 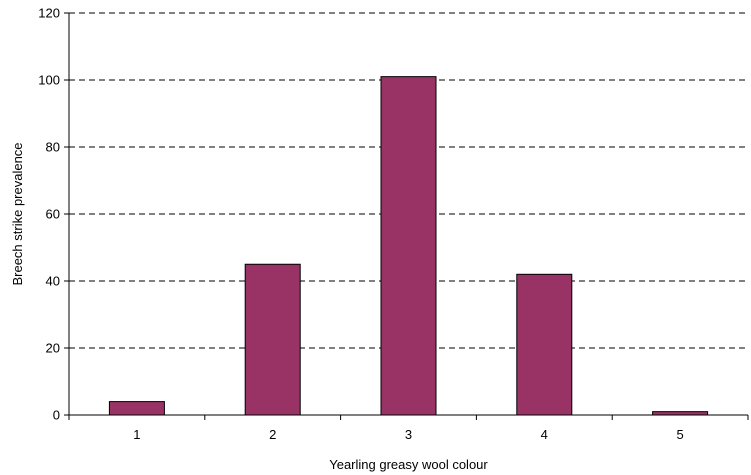 I want to click on x-axis-ticks: 1 2 3 4 5, so click(x=408, y=428).